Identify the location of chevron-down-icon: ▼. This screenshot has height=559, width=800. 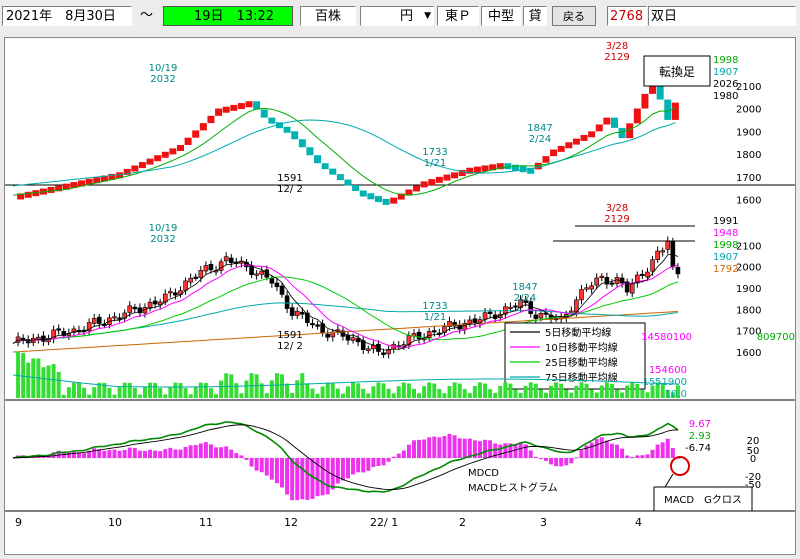
(427, 16).